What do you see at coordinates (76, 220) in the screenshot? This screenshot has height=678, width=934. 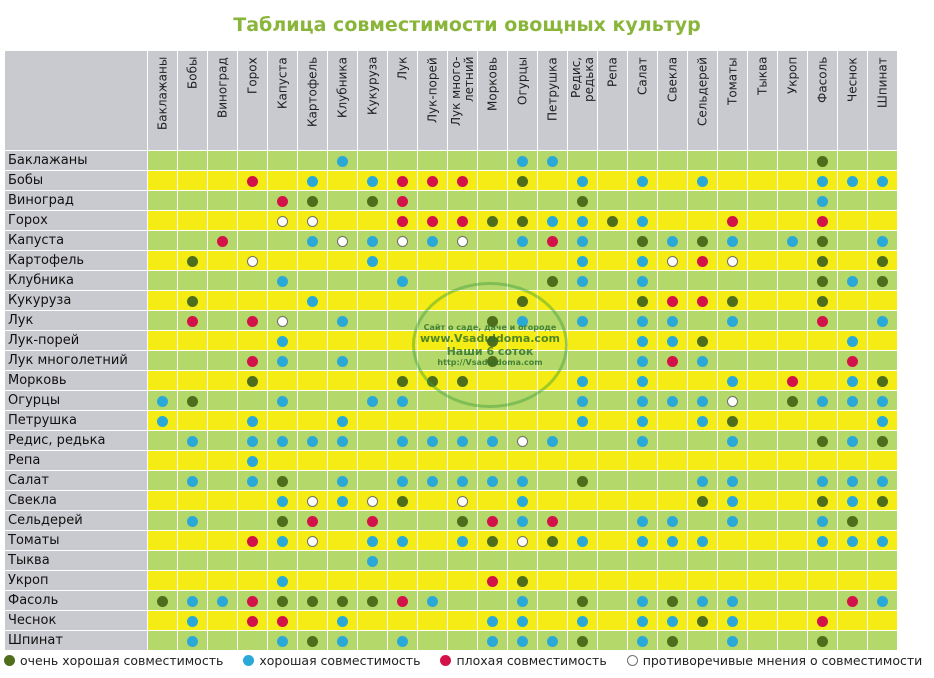 I see `row-label: Горох` at bounding box center [76, 220].